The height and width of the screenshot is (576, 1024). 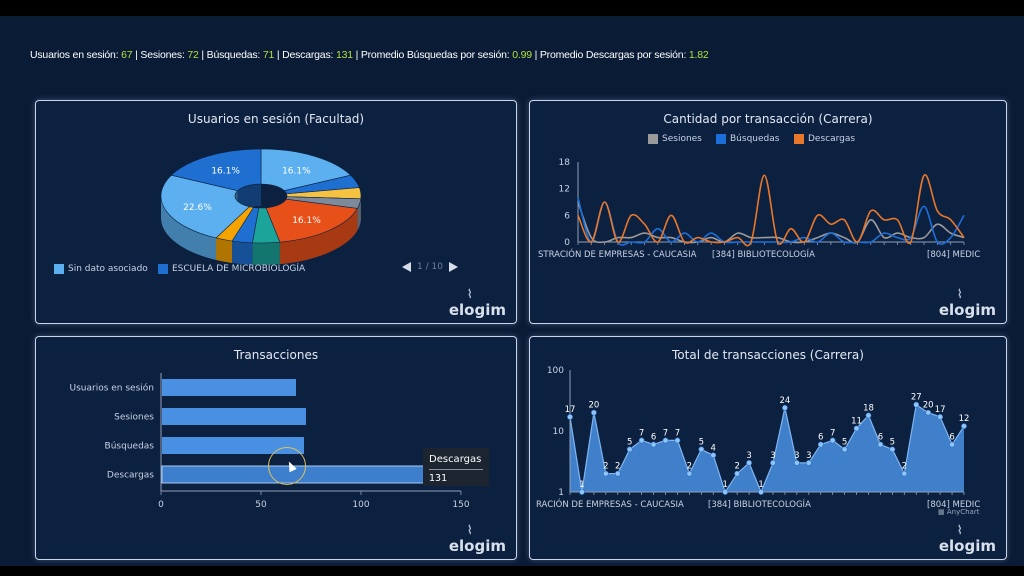 I want to click on anychart-credit: ▦ AnyChart, so click(x=958, y=512).